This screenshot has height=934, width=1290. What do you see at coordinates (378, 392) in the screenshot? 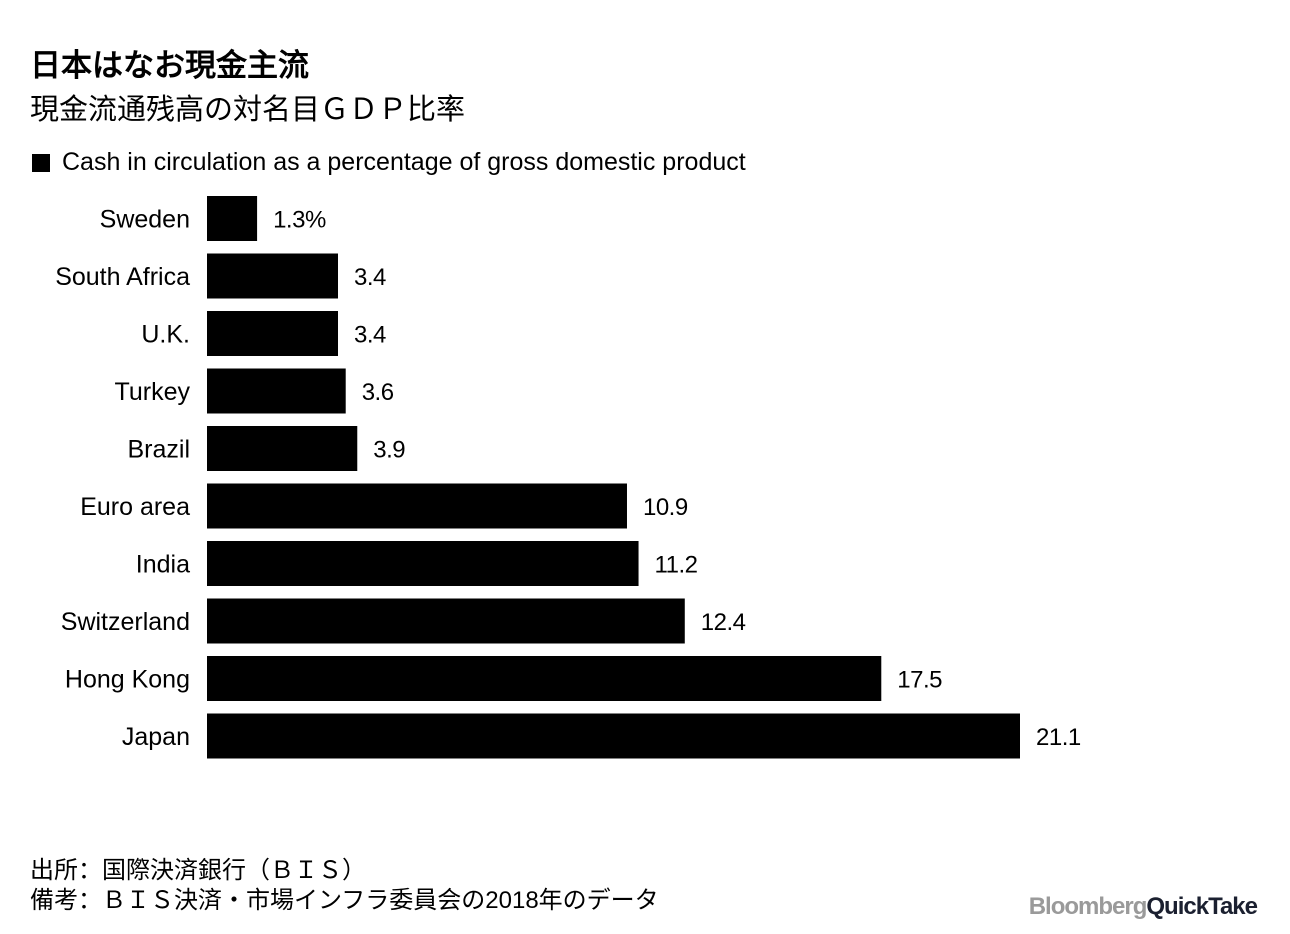
I see `data-label: 3.6` at bounding box center [378, 392].